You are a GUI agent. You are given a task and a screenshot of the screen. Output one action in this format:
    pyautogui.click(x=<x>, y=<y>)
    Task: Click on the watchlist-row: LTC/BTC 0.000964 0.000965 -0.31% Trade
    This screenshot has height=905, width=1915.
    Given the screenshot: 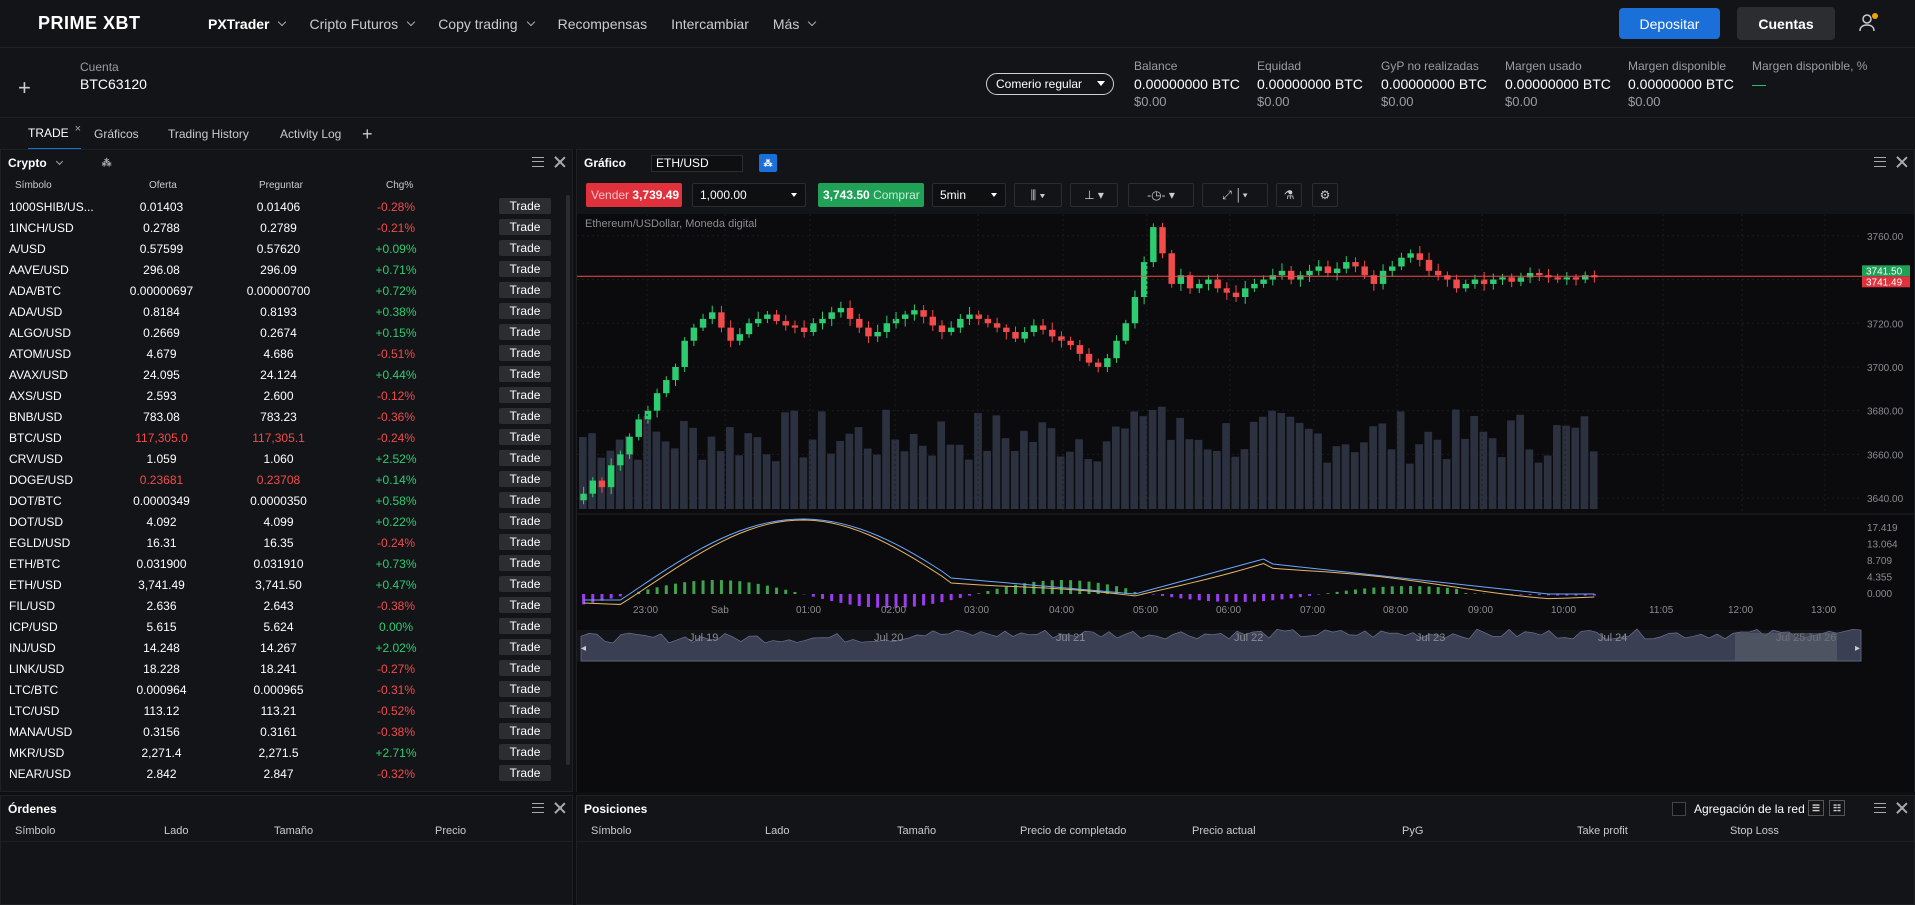 What is the action you would take?
    pyautogui.click(x=279, y=689)
    